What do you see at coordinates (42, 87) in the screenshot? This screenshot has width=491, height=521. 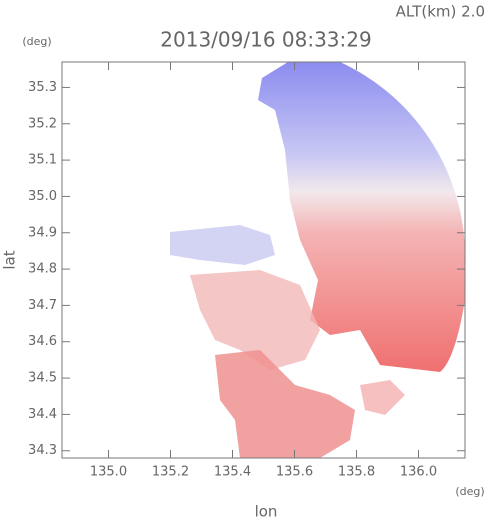 I see `y-tick-label: 35.3` at bounding box center [42, 87].